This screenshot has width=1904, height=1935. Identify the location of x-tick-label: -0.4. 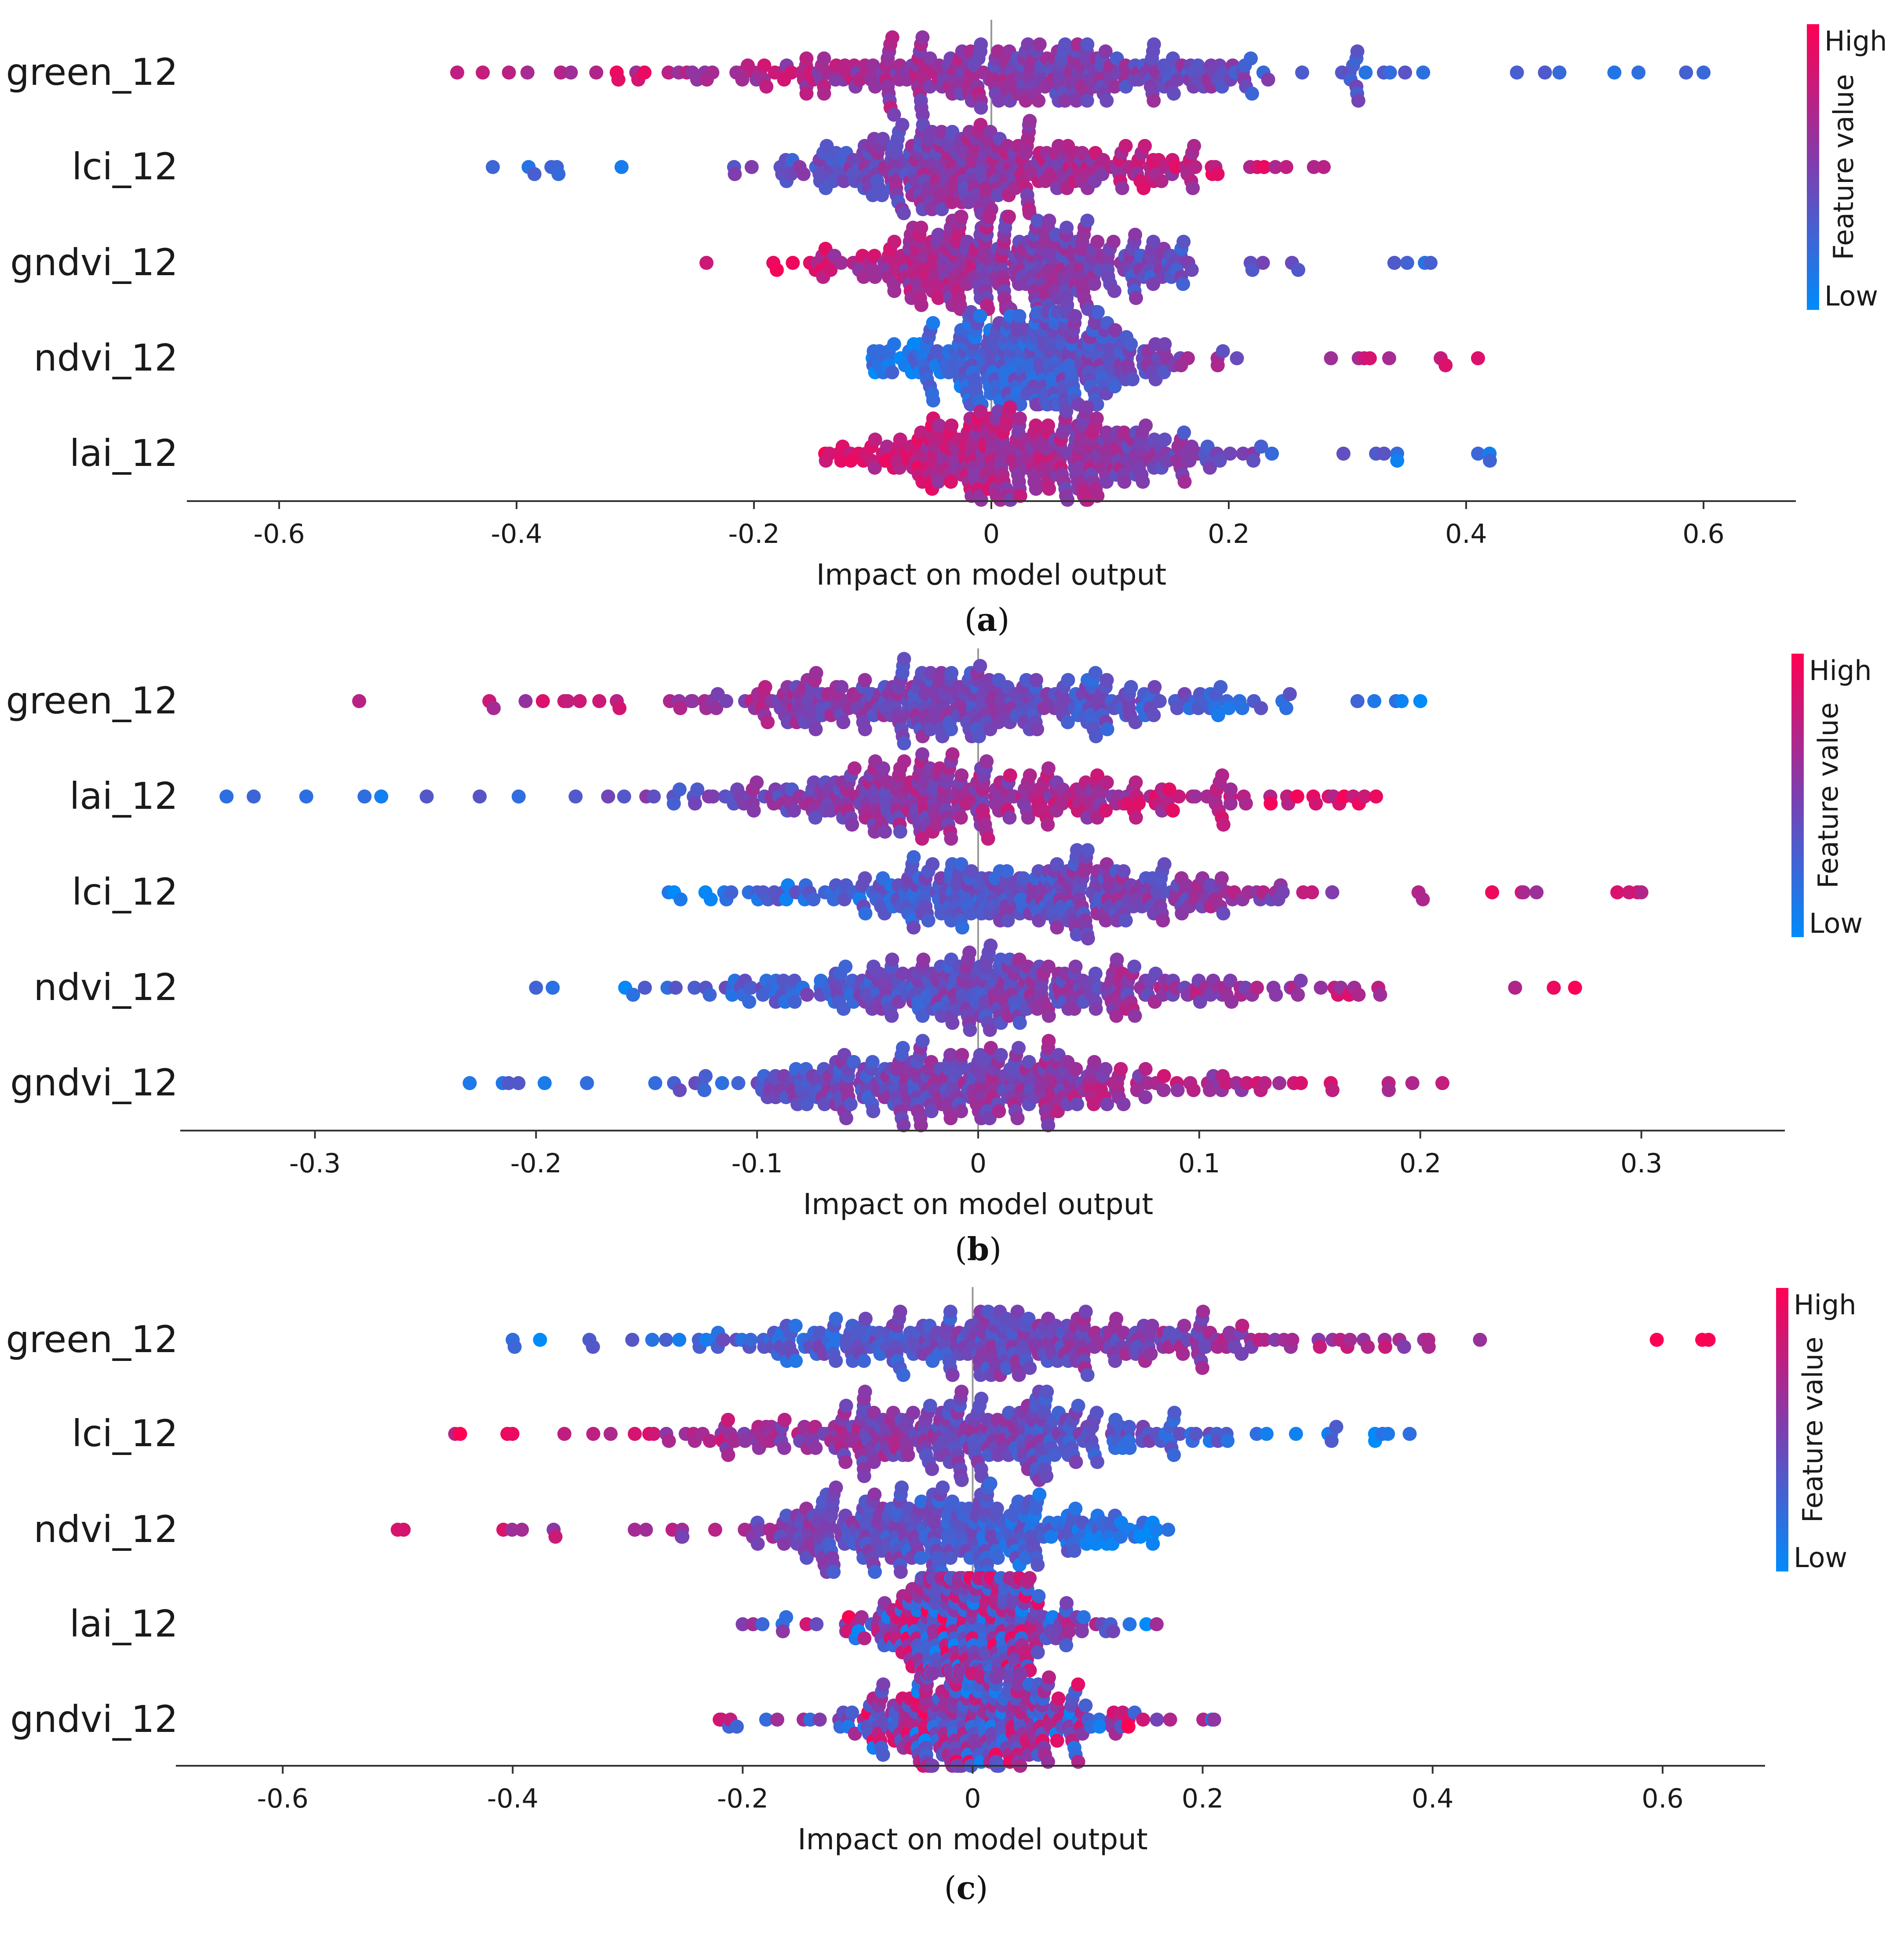
(516, 534).